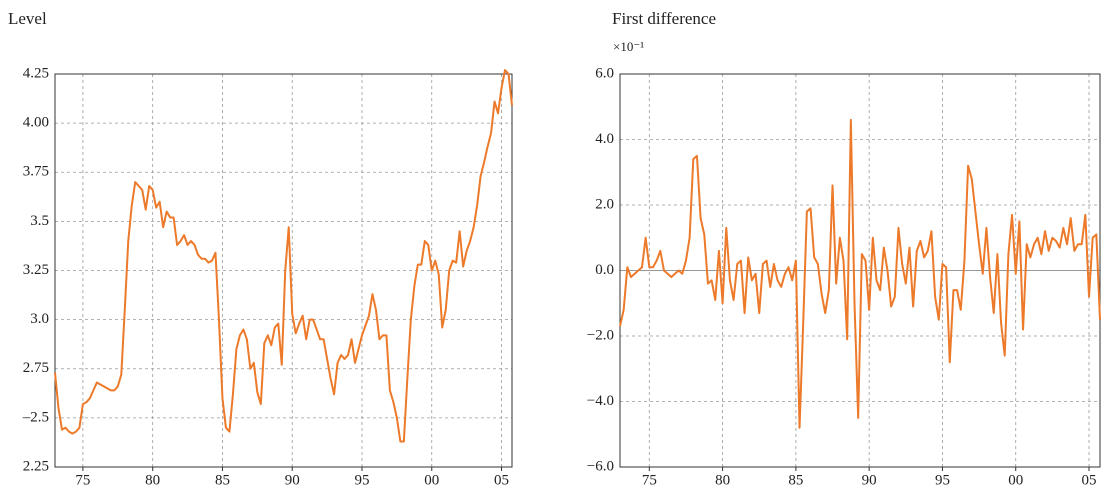 This screenshot has height=502, width=1109. I want to click on y-tick-label: −2.0, so click(600, 335).